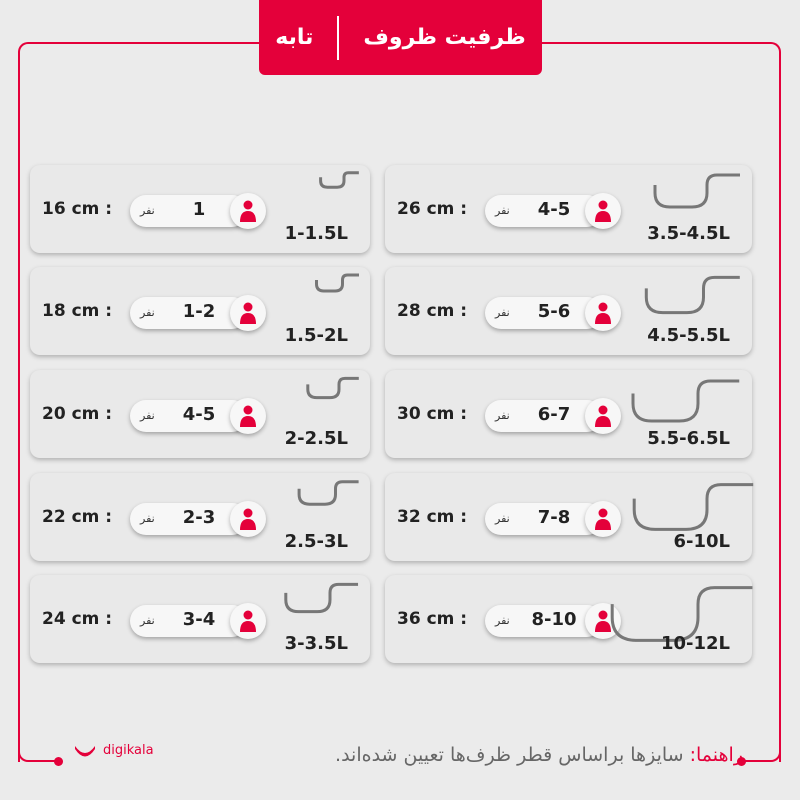 The image size is (800, 800). I want to click on pan-diameter: 18 cm :, so click(77, 311).